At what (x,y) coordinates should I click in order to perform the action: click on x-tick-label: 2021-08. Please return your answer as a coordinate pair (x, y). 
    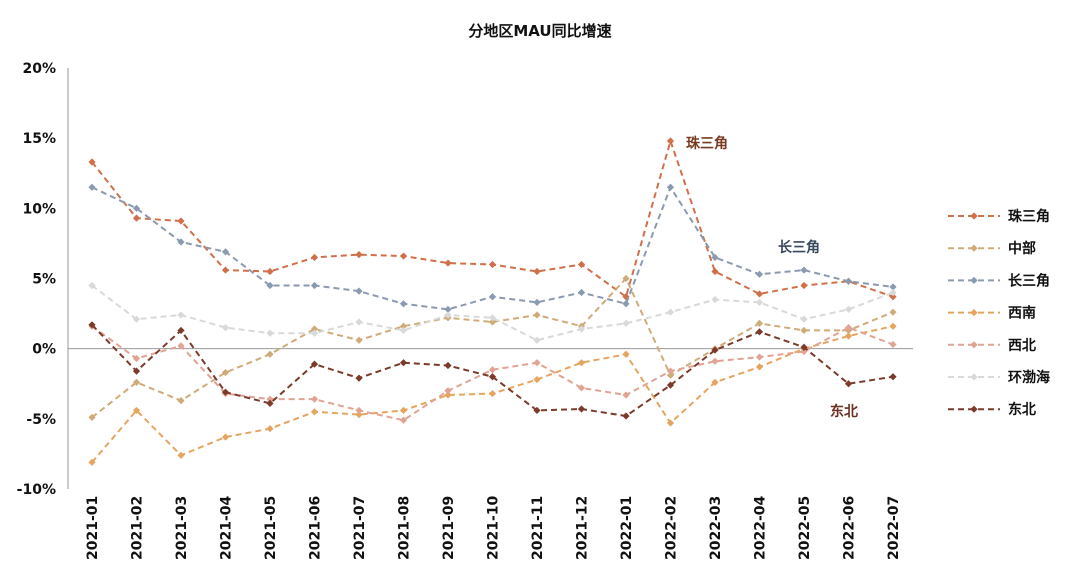
    Looking at the image, I should click on (405, 528).